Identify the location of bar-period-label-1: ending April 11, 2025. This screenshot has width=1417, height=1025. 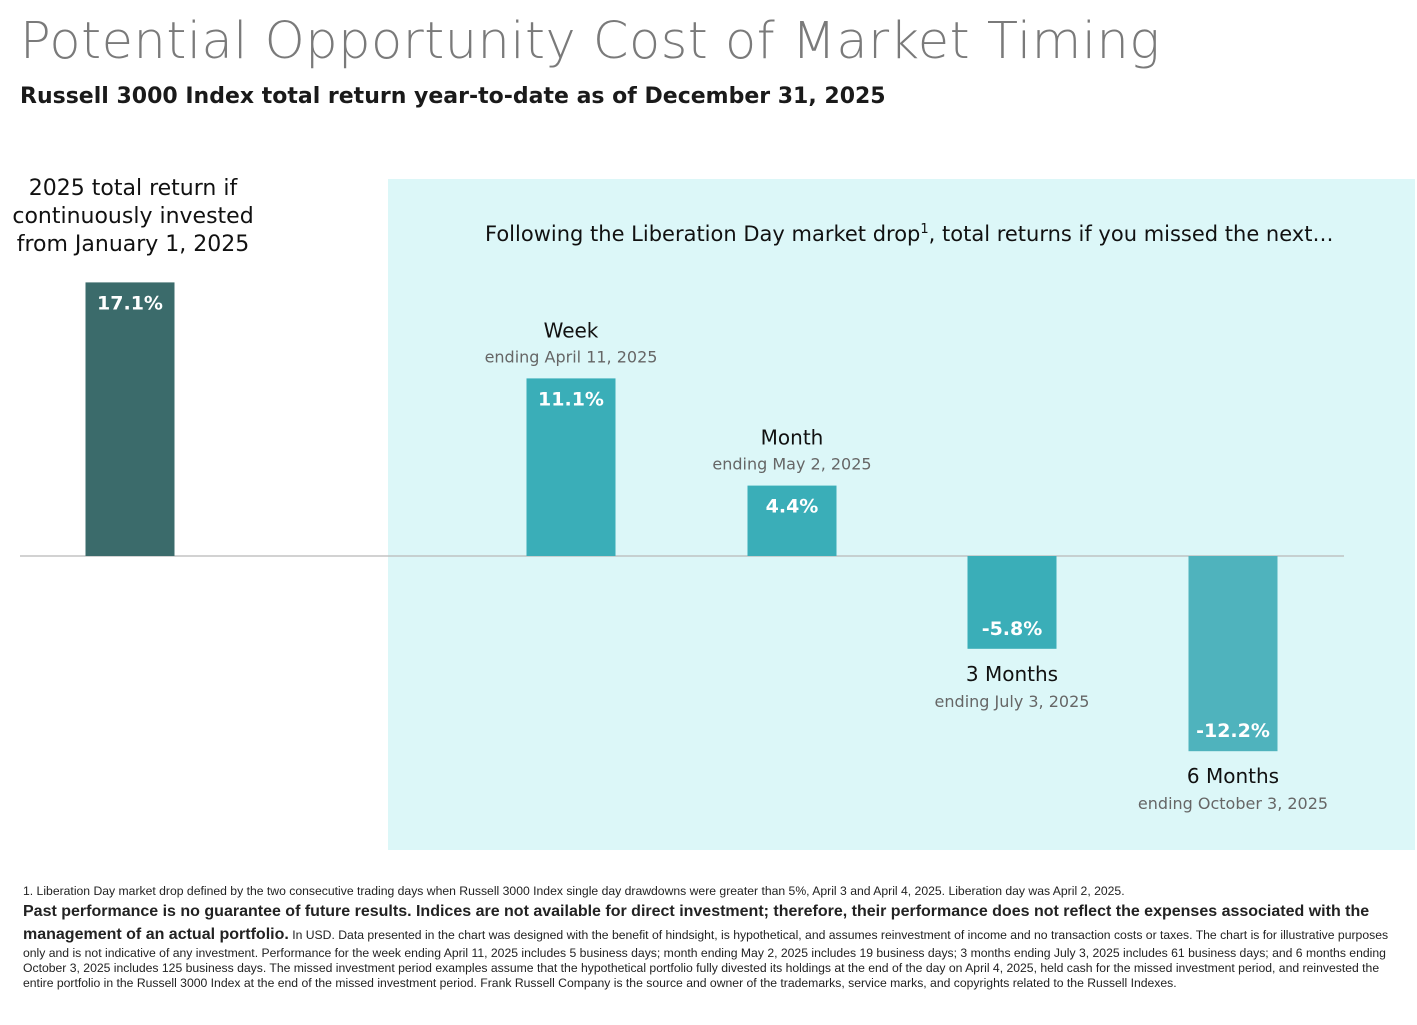
(571, 356).